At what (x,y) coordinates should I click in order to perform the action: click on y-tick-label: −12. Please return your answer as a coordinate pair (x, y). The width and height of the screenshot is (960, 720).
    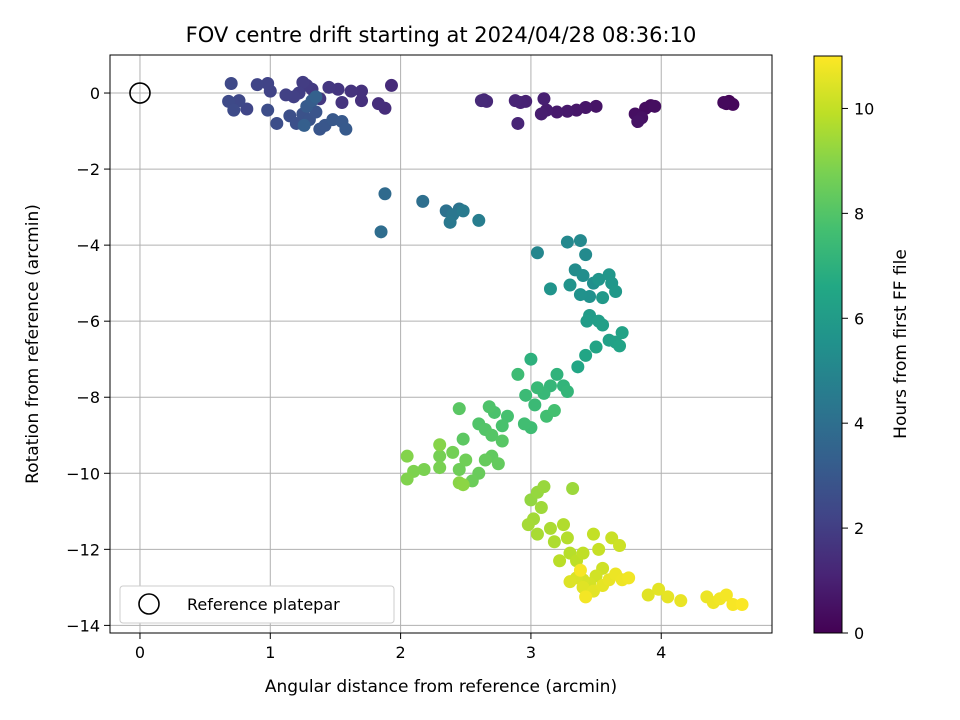
    Looking at the image, I should click on (83, 549).